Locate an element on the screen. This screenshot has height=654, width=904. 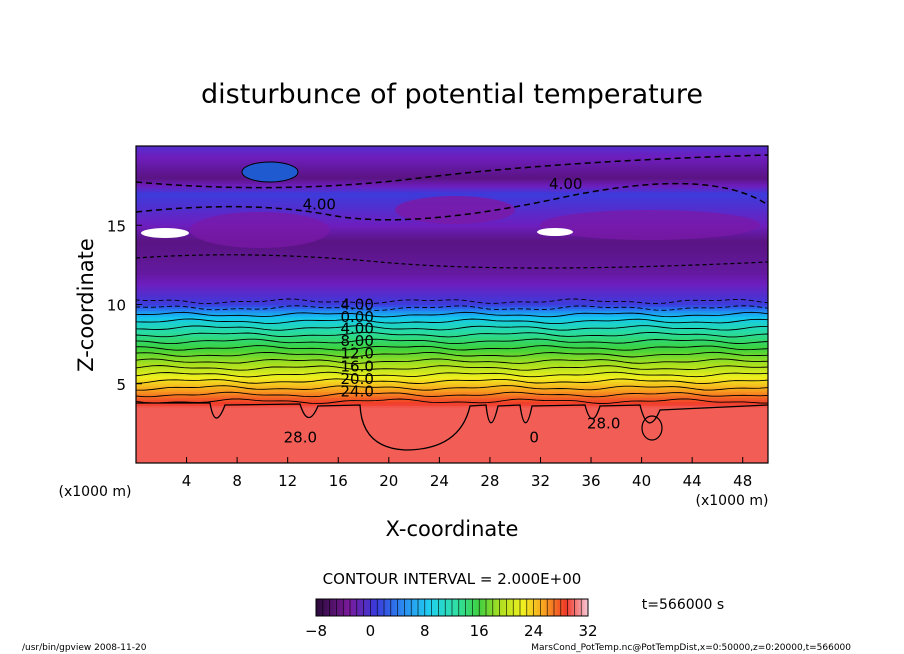
contour-dashed is located at coordinates (452, 201).